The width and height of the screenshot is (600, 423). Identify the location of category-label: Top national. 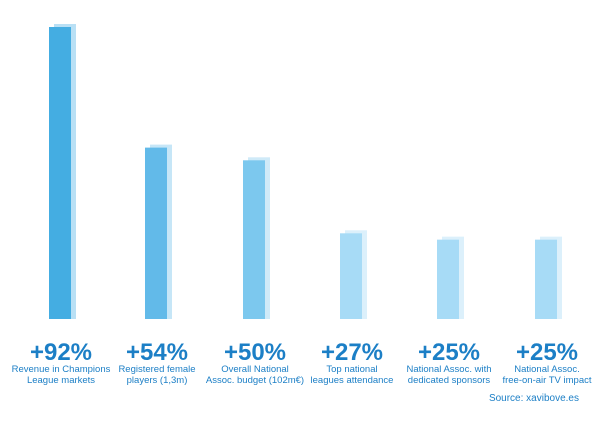
(351, 369).